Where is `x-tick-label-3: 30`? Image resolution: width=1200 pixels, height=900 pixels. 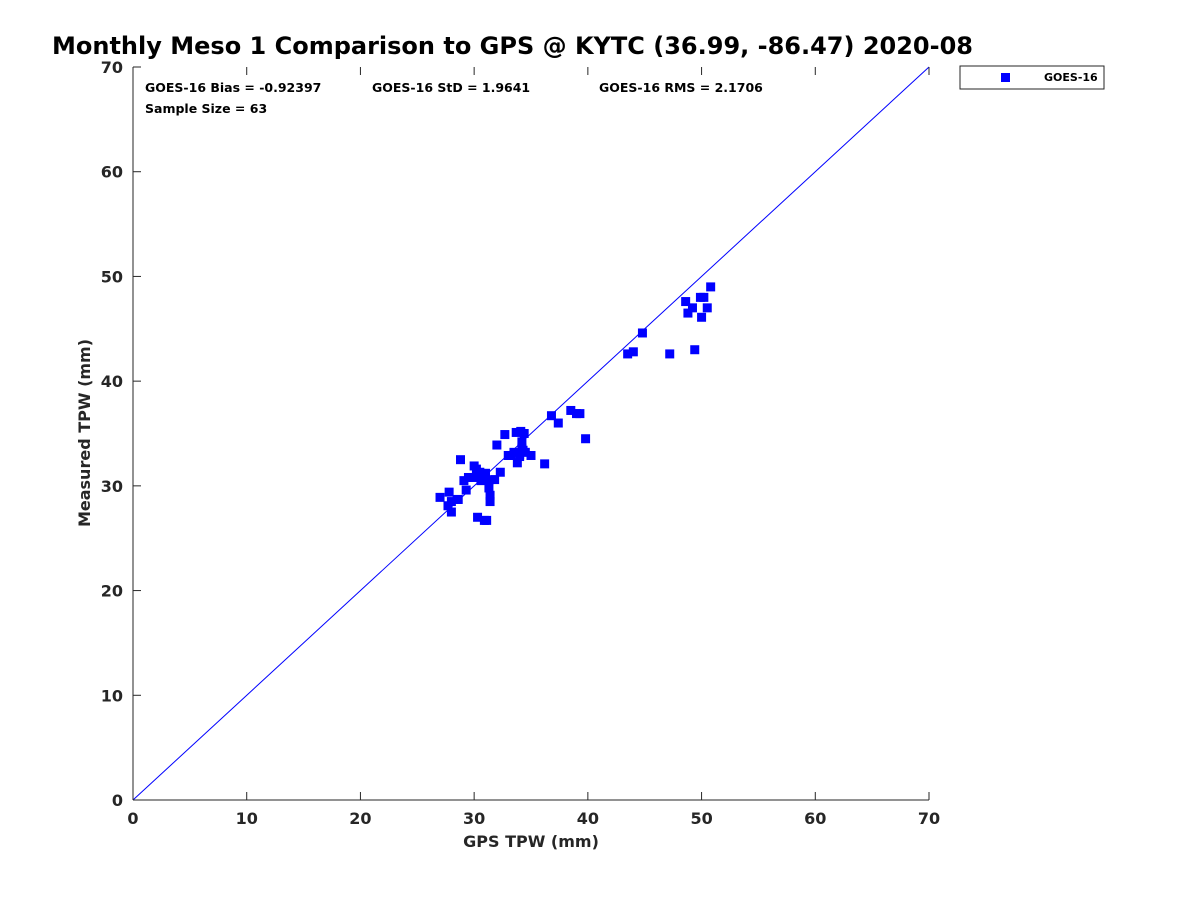
x-tick-label-3: 30 is located at coordinates (474, 818).